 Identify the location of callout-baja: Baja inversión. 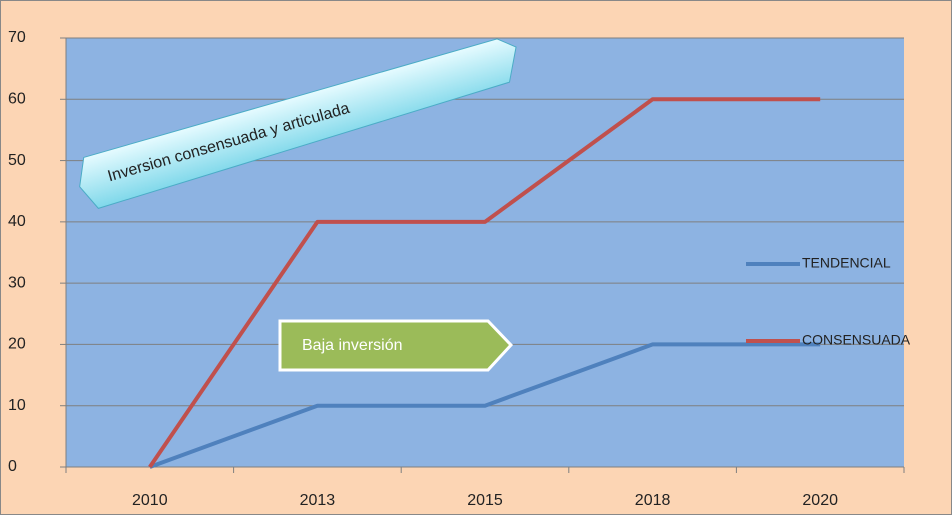
(396, 345).